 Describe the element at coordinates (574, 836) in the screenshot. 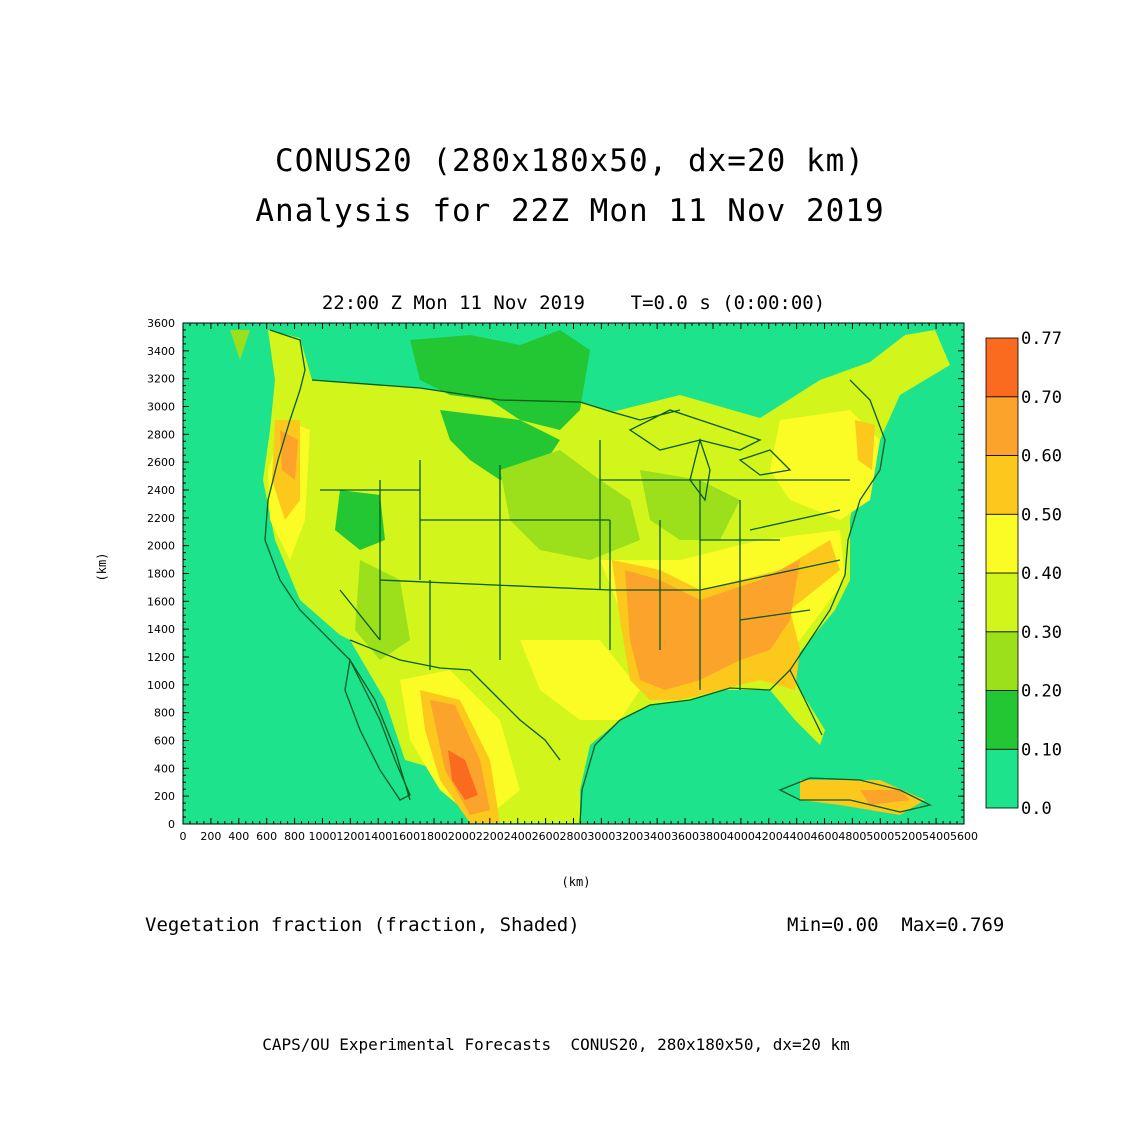

I see `x-tick-label: 2800` at that location.